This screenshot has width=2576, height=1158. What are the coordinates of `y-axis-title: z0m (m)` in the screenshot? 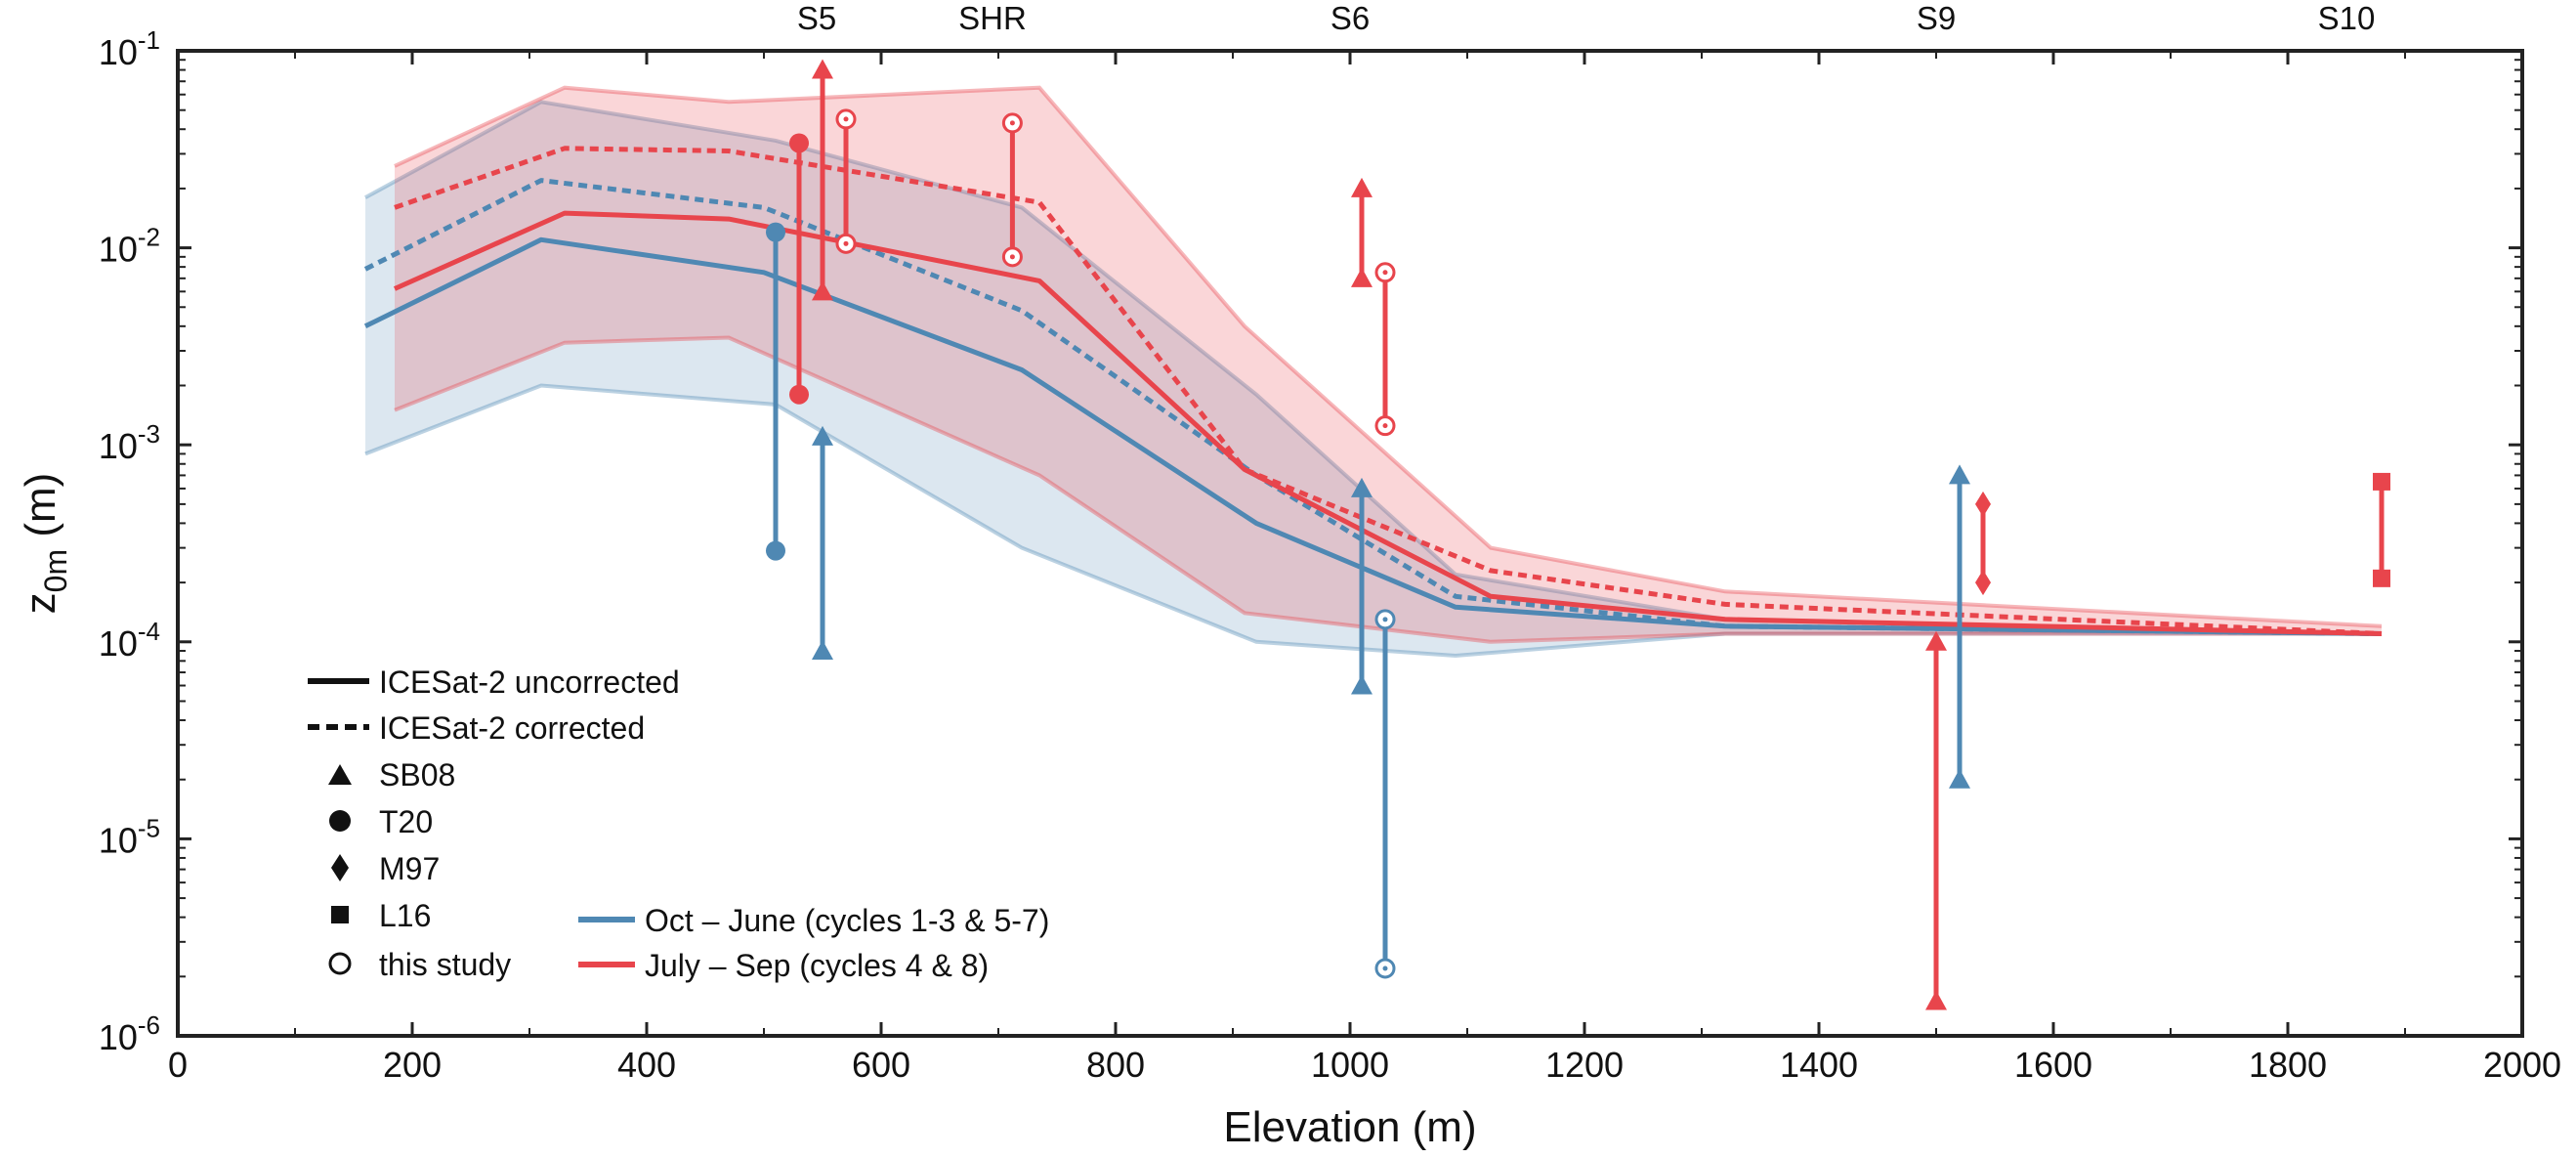 It's located at (45, 544).